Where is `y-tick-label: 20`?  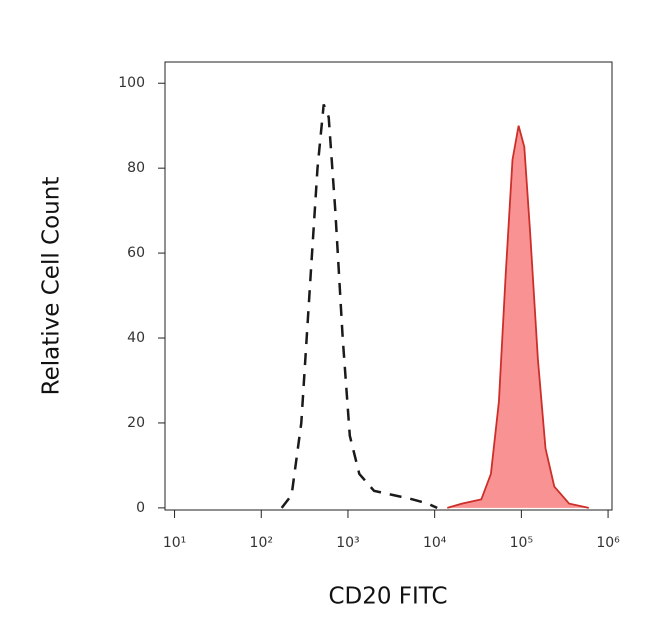 y-tick-label: 20 is located at coordinates (136, 423).